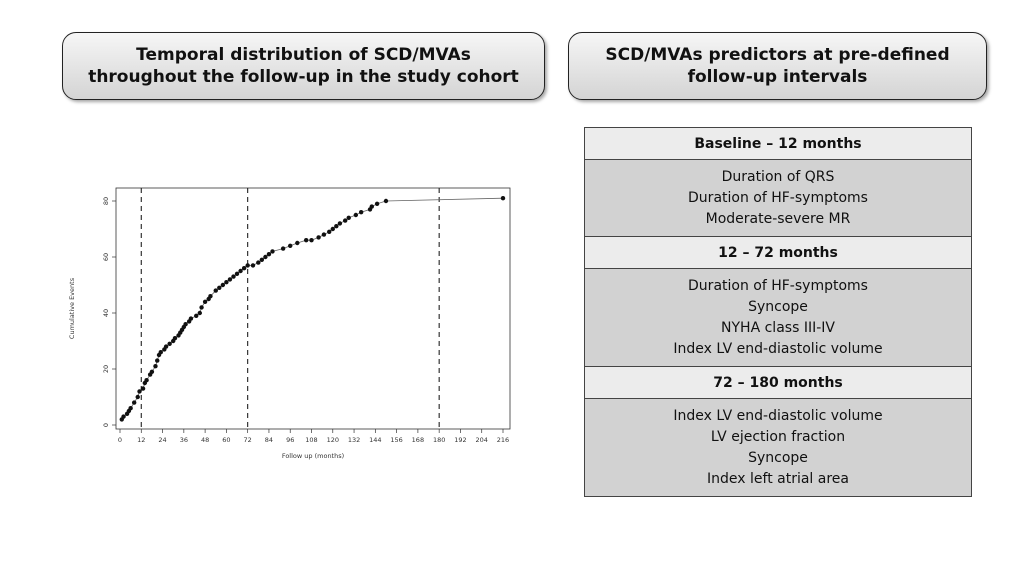 The height and width of the screenshot is (561, 1021). What do you see at coordinates (354, 440) in the screenshot?
I see `x-tick-label: 132` at bounding box center [354, 440].